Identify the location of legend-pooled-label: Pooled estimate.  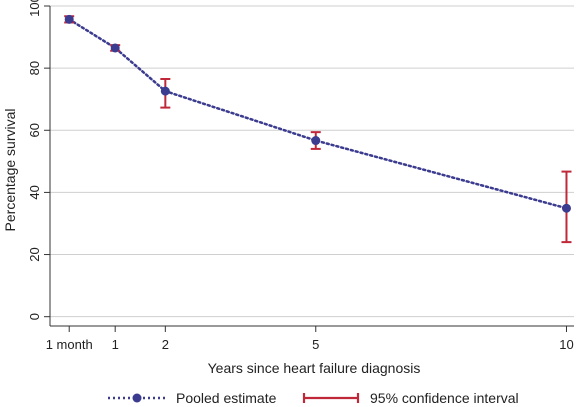
(226, 398).